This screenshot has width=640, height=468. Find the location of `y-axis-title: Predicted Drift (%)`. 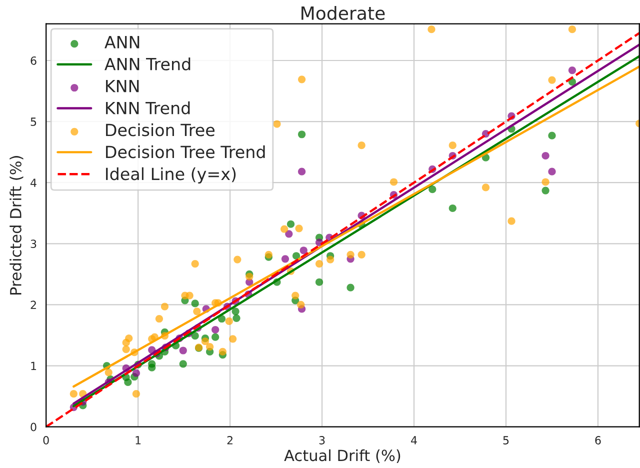

y-axis-title: Predicted Drift (%) is located at coordinates (17, 225).